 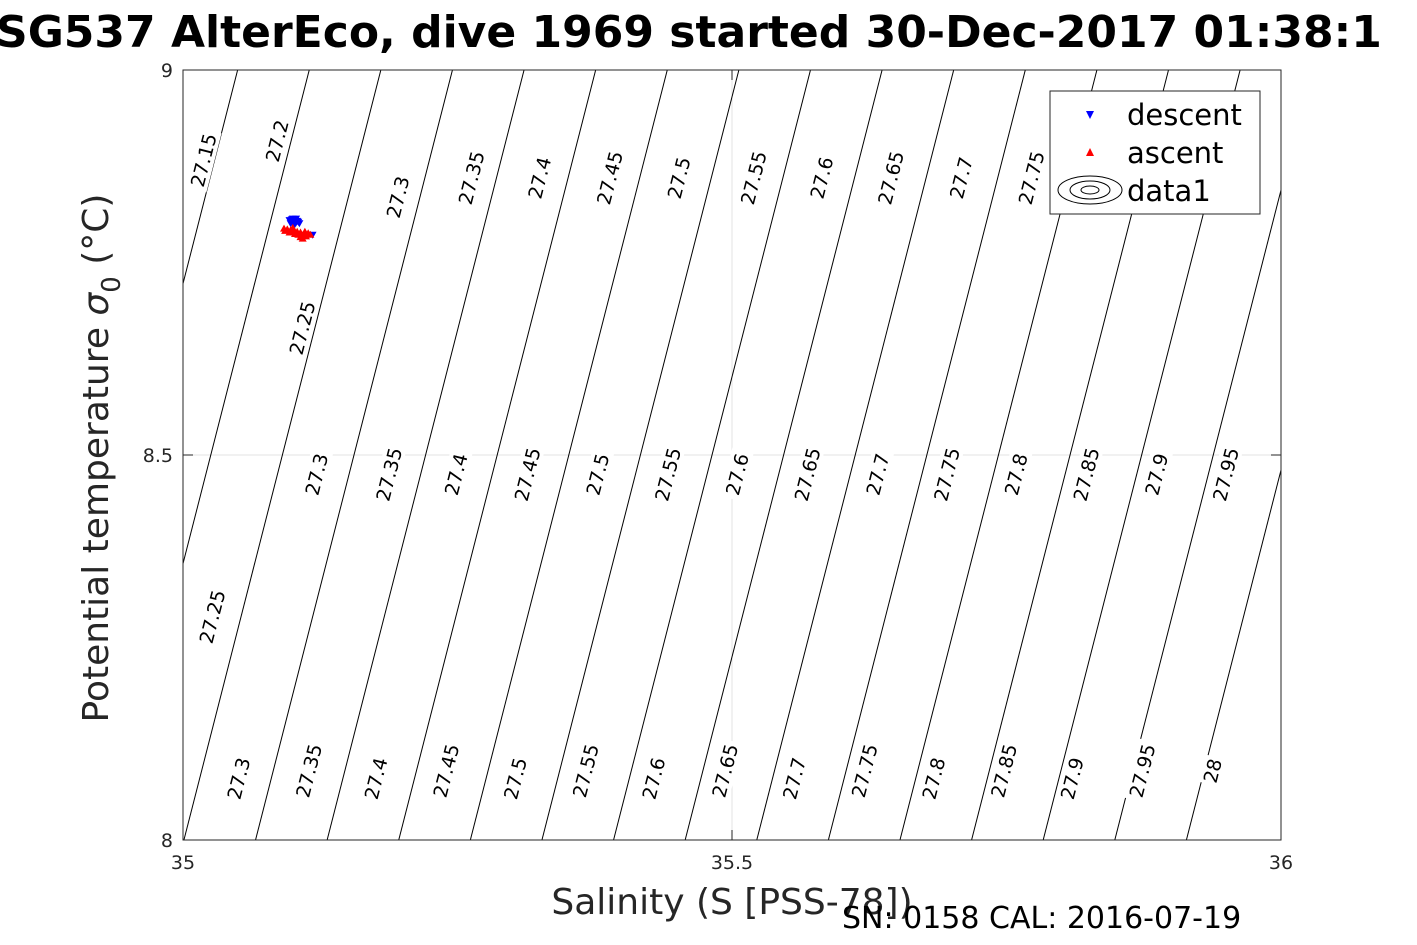 I want to click on legend-data1-label: data1, so click(x=1169, y=191).